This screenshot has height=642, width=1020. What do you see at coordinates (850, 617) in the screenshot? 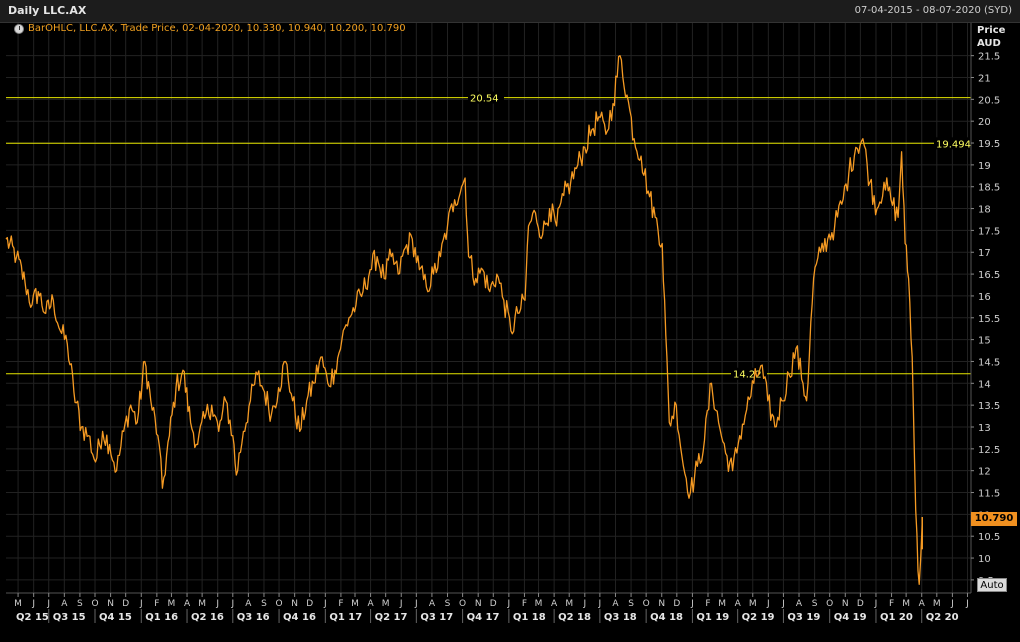
I see `quarter-label: Q4 19` at bounding box center [850, 617].